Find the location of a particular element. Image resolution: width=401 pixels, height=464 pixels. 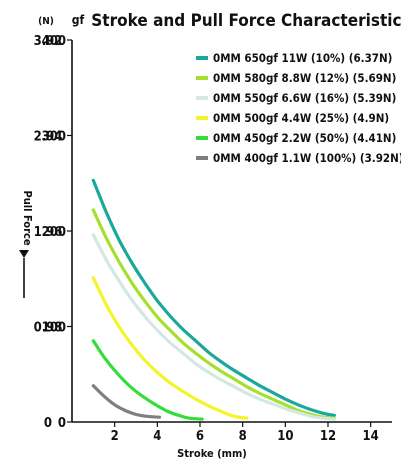

x-tick-label: 10 is located at coordinates (285, 436).